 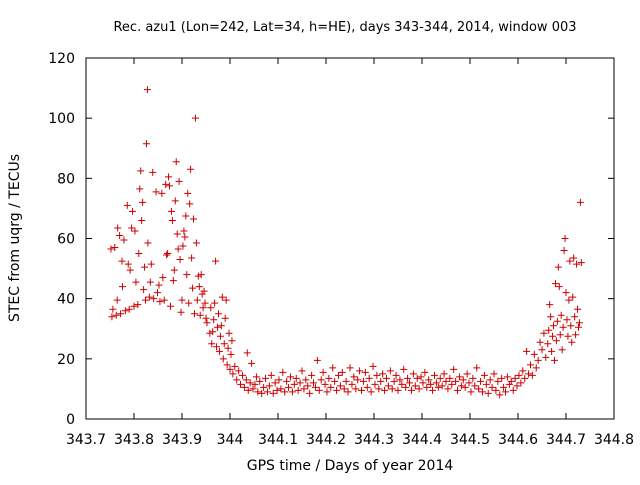 What do you see at coordinates (15, 238) in the screenshot?
I see `y-axis-label: STEC from uqrg / TECUs` at bounding box center [15, 238].